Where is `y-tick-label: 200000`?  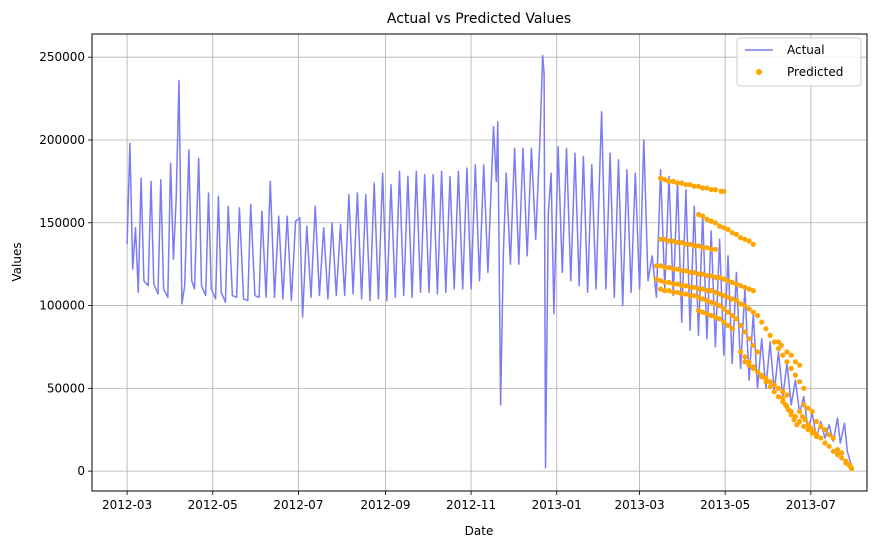 y-tick-label: 200000 is located at coordinates (62, 140).